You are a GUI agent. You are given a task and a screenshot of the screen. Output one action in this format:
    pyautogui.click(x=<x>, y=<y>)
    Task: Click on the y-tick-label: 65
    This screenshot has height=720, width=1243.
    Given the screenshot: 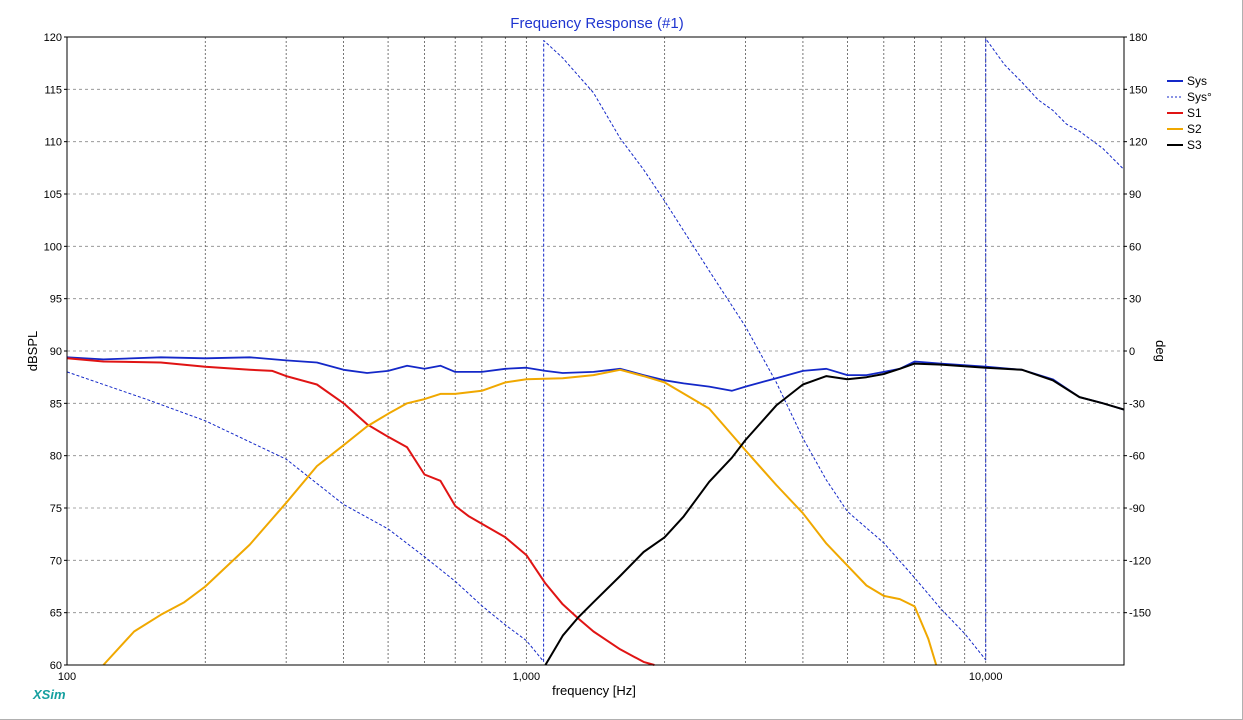 What is the action you would take?
    pyautogui.click(x=56, y=614)
    